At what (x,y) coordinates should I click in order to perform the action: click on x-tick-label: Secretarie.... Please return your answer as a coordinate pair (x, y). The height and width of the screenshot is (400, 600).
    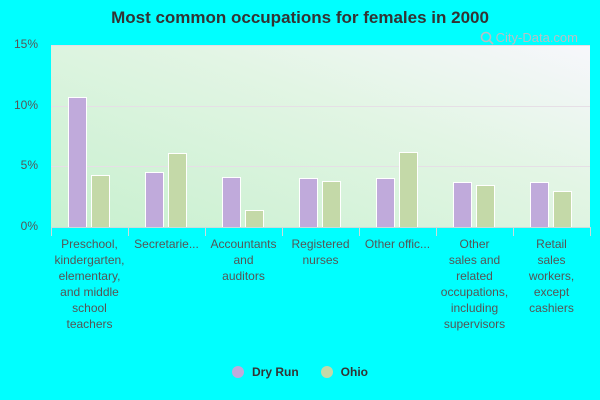
    Looking at the image, I should click on (166, 244).